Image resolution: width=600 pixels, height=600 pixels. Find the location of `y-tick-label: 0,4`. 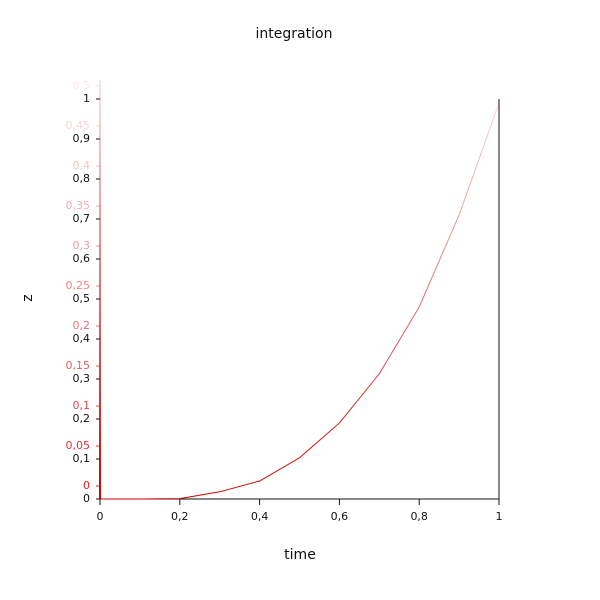

y-tick-label: 0,4 is located at coordinates (82, 338).